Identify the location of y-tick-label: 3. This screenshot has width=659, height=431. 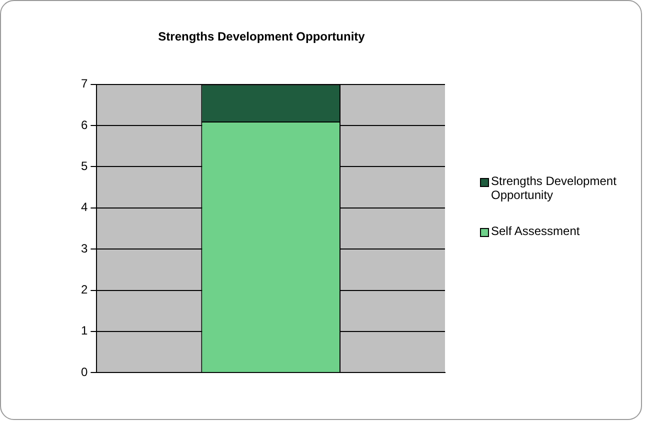
(84, 248).